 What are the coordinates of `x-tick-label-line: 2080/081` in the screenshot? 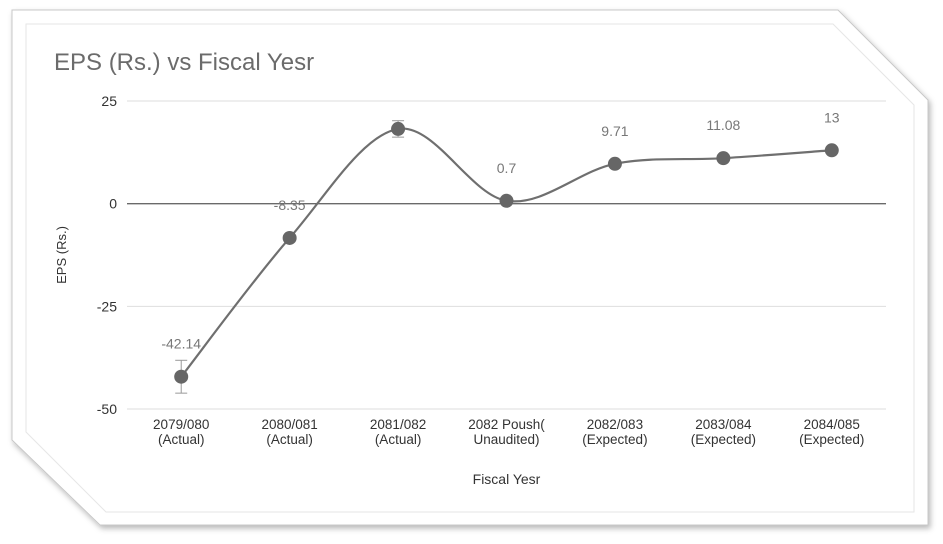 It's located at (289, 424).